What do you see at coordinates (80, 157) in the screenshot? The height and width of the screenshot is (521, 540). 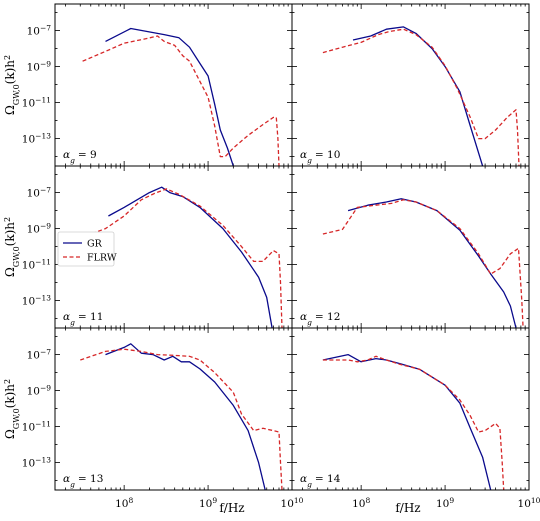 I see `panel-label: αg = 9` at bounding box center [80, 157].